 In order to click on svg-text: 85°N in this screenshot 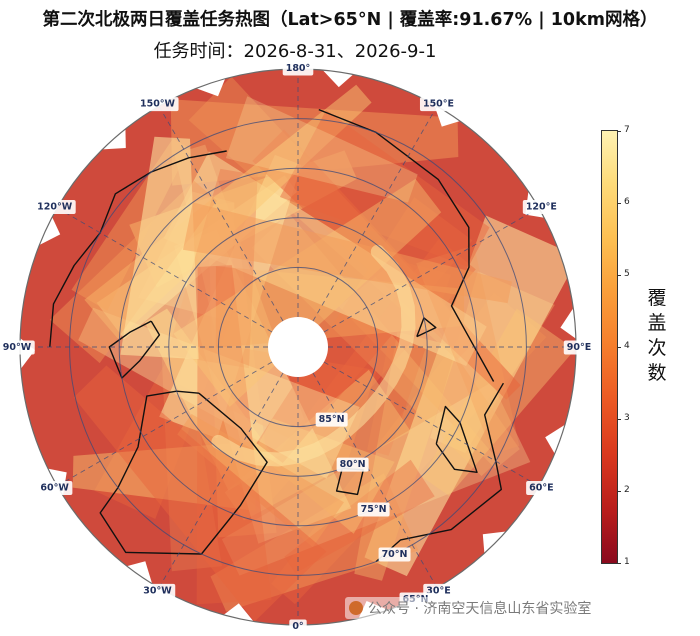, I will do `click(332, 419)`.